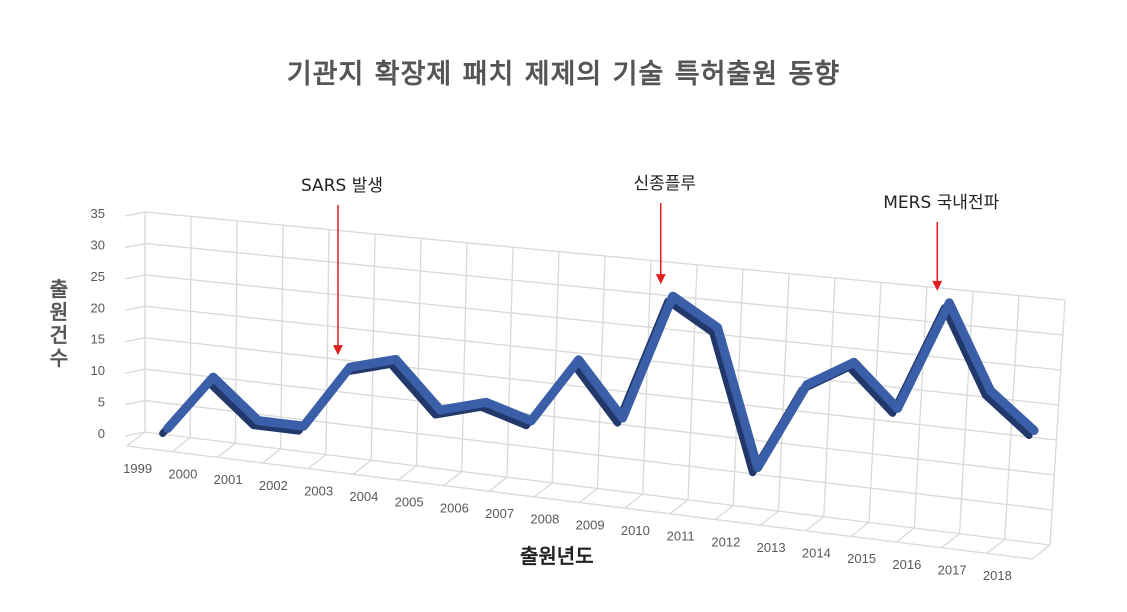 Image resolution: width=1127 pixels, height=612 pixels. What do you see at coordinates (182, 473) in the screenshot?
I see `x-tick-label: 2000` at bounding box center [182, 473].